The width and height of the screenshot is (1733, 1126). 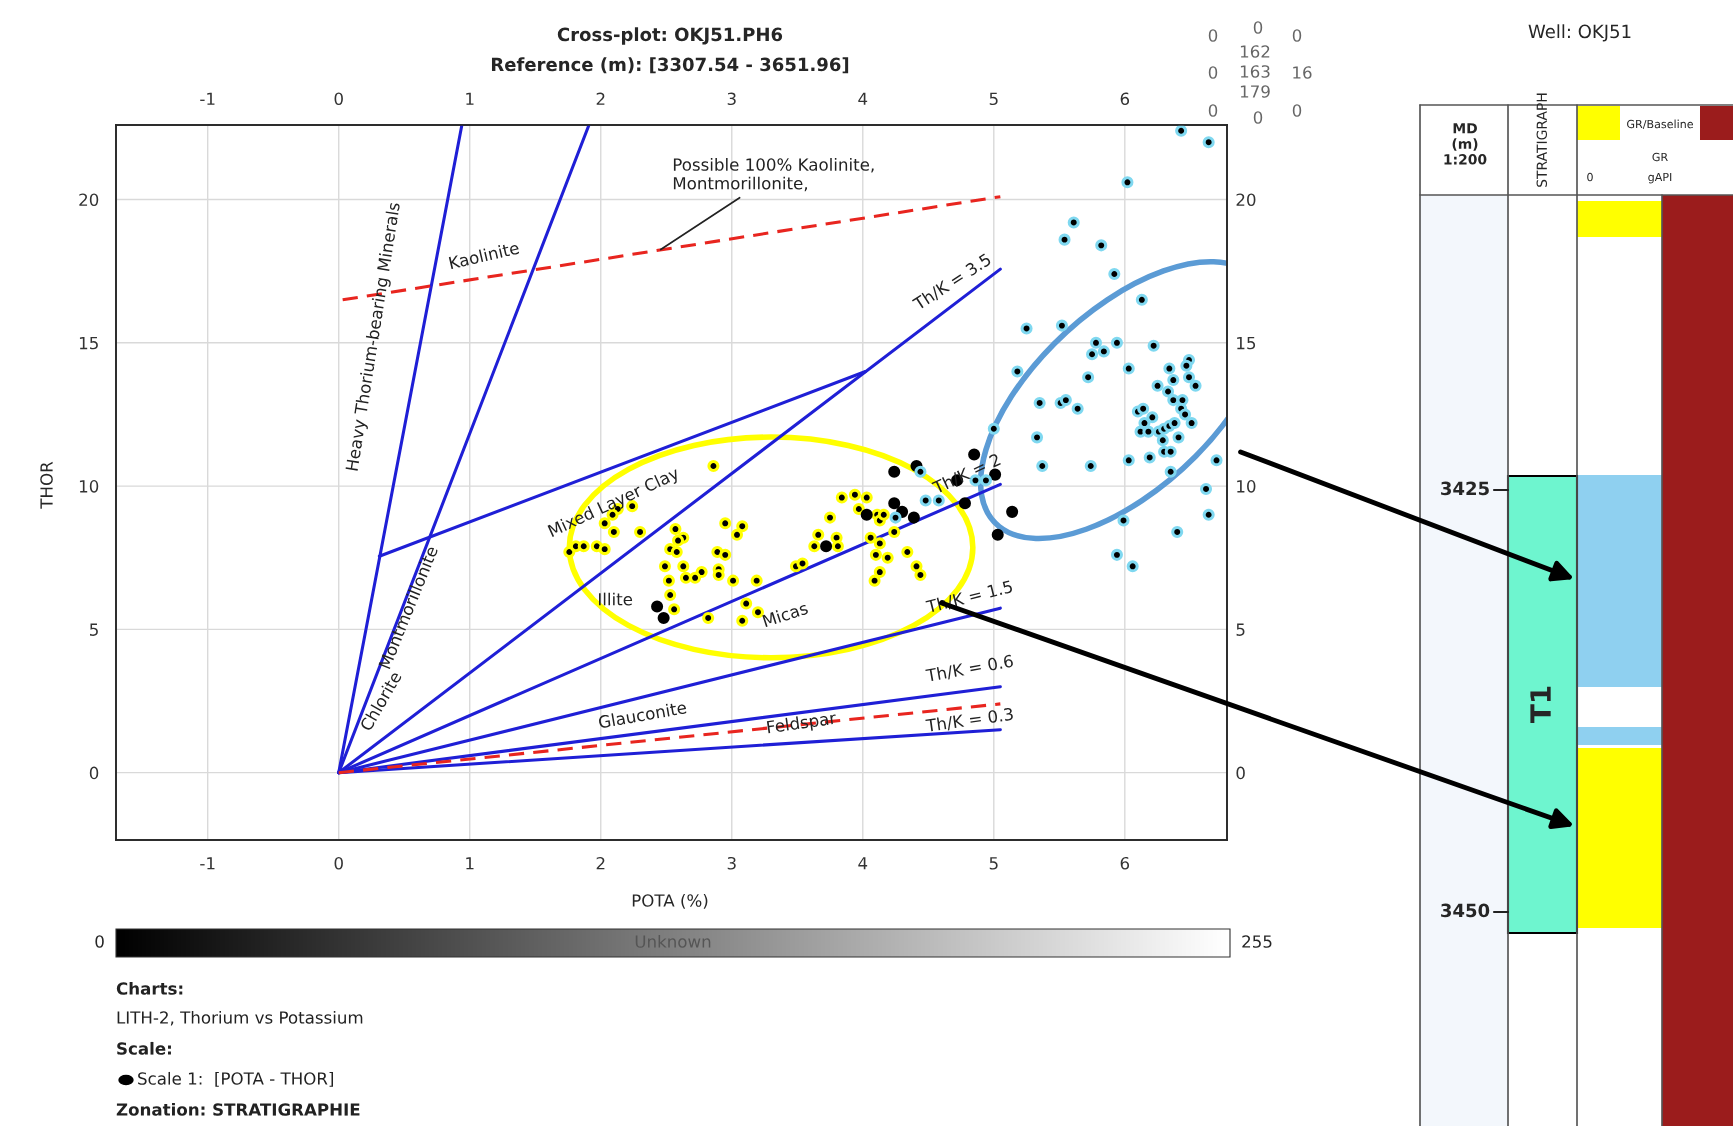 I want to click on y-tick-label: 15, so click(x=88, y=343).